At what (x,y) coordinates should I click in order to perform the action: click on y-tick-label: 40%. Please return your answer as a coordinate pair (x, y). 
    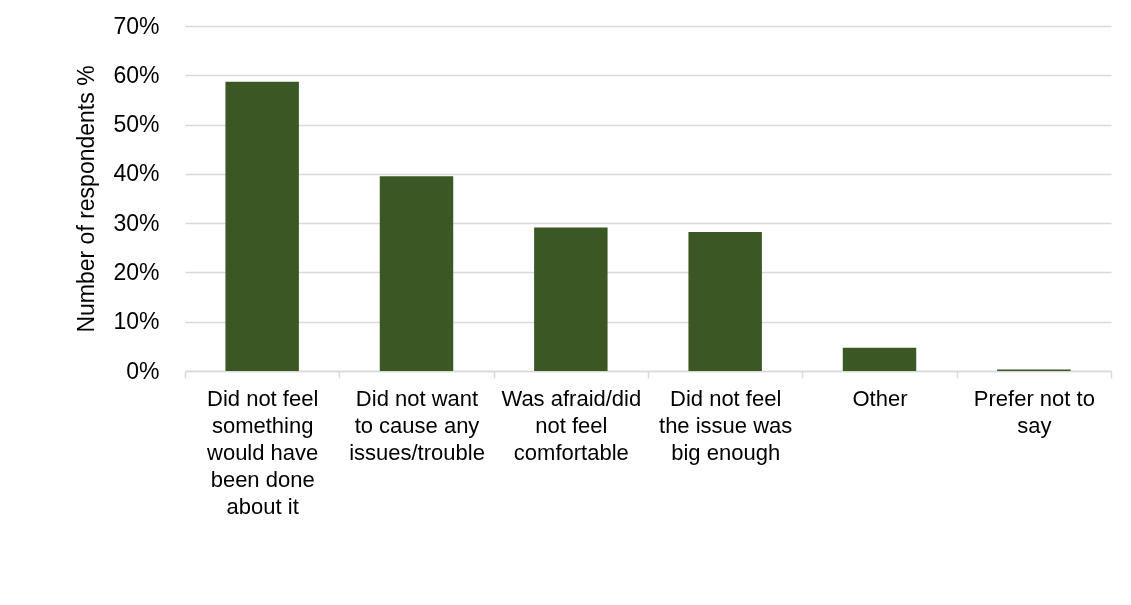
    Looking at the image, I should click on (136, 173).